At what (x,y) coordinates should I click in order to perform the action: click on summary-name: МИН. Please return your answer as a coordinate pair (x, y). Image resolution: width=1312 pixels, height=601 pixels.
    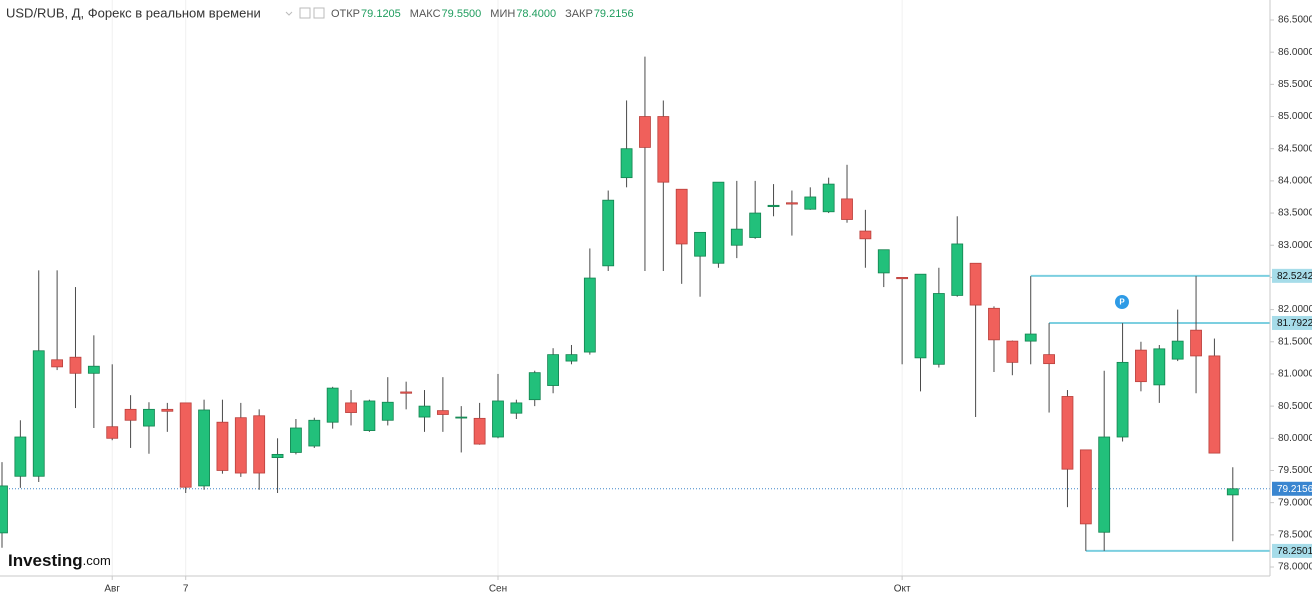
    Looking at the image, I should click on (502, 14).